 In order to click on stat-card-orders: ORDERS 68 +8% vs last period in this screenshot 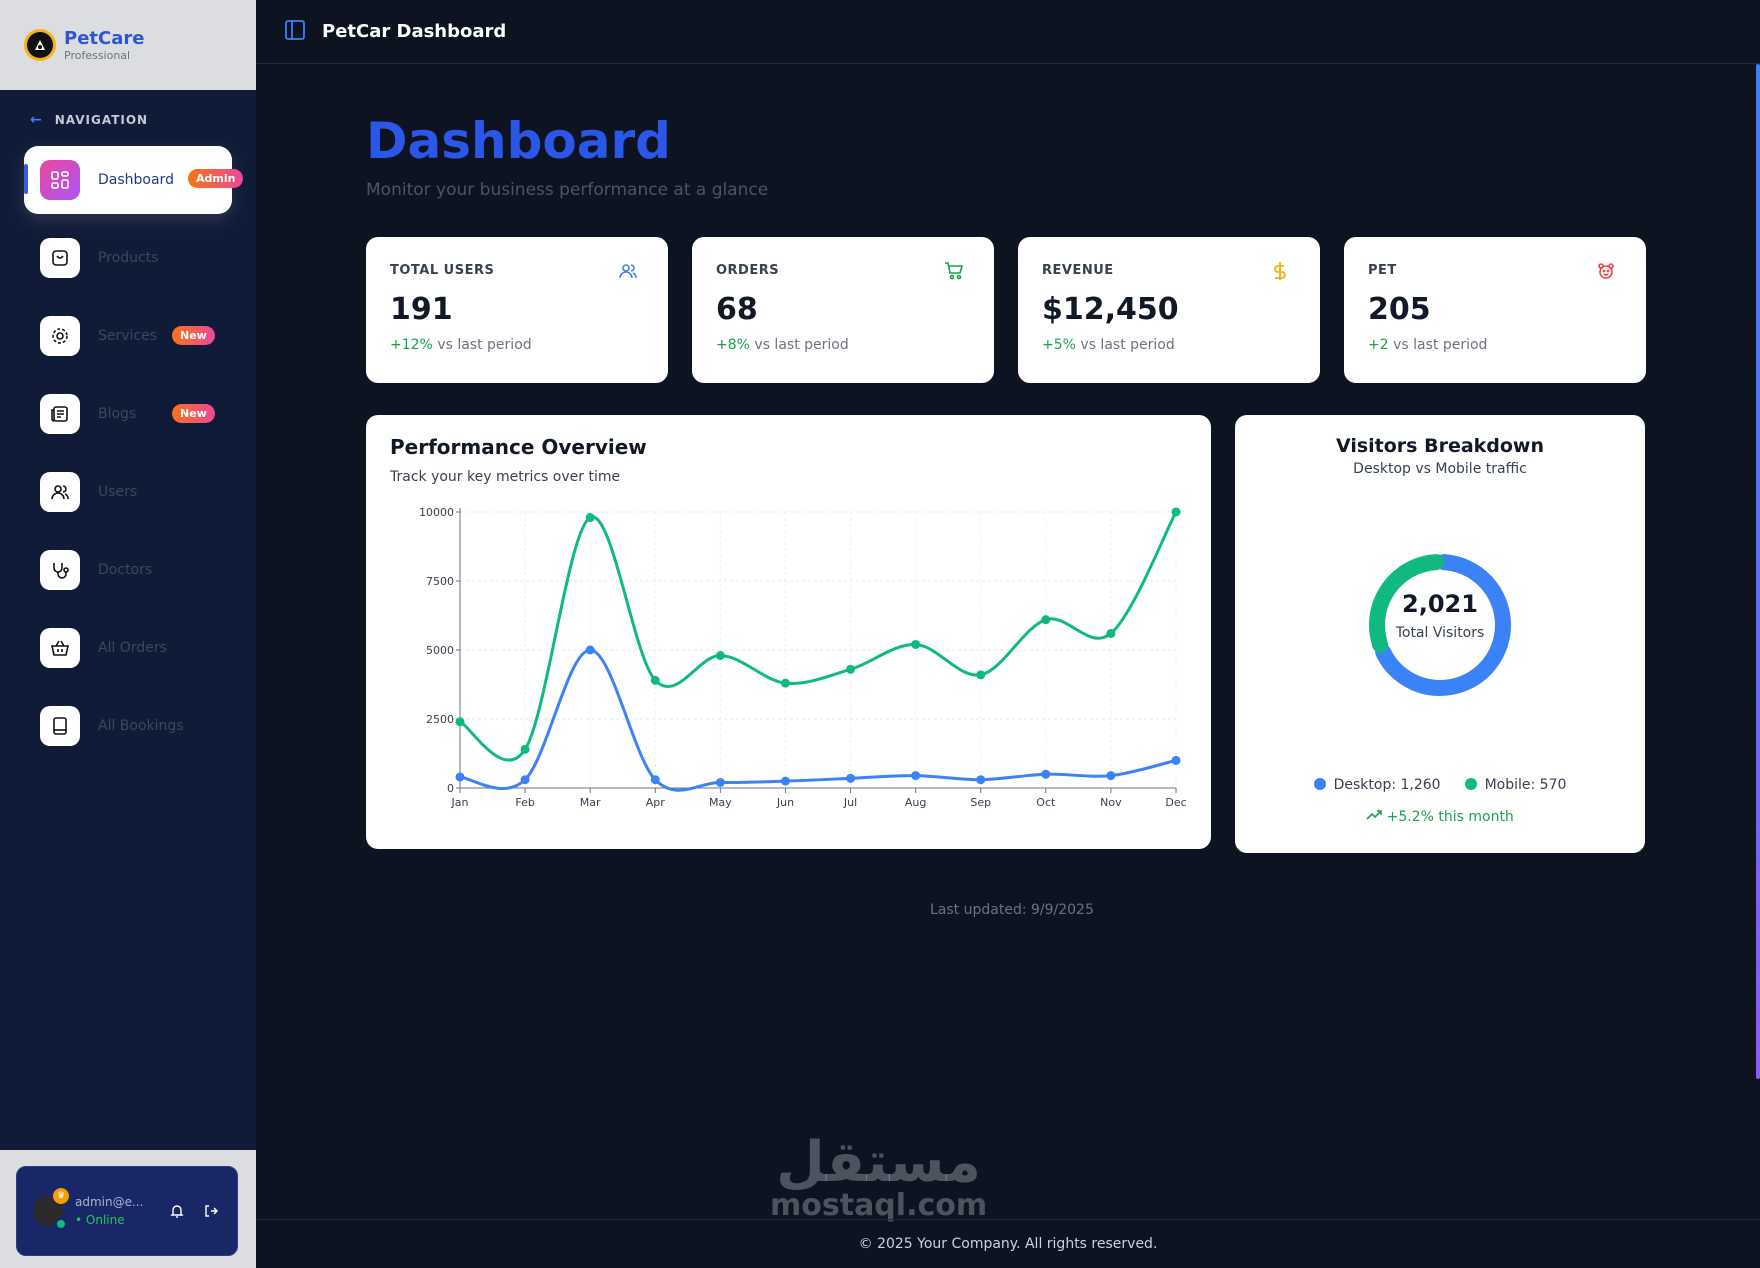, I will do `click(843, 310)`.